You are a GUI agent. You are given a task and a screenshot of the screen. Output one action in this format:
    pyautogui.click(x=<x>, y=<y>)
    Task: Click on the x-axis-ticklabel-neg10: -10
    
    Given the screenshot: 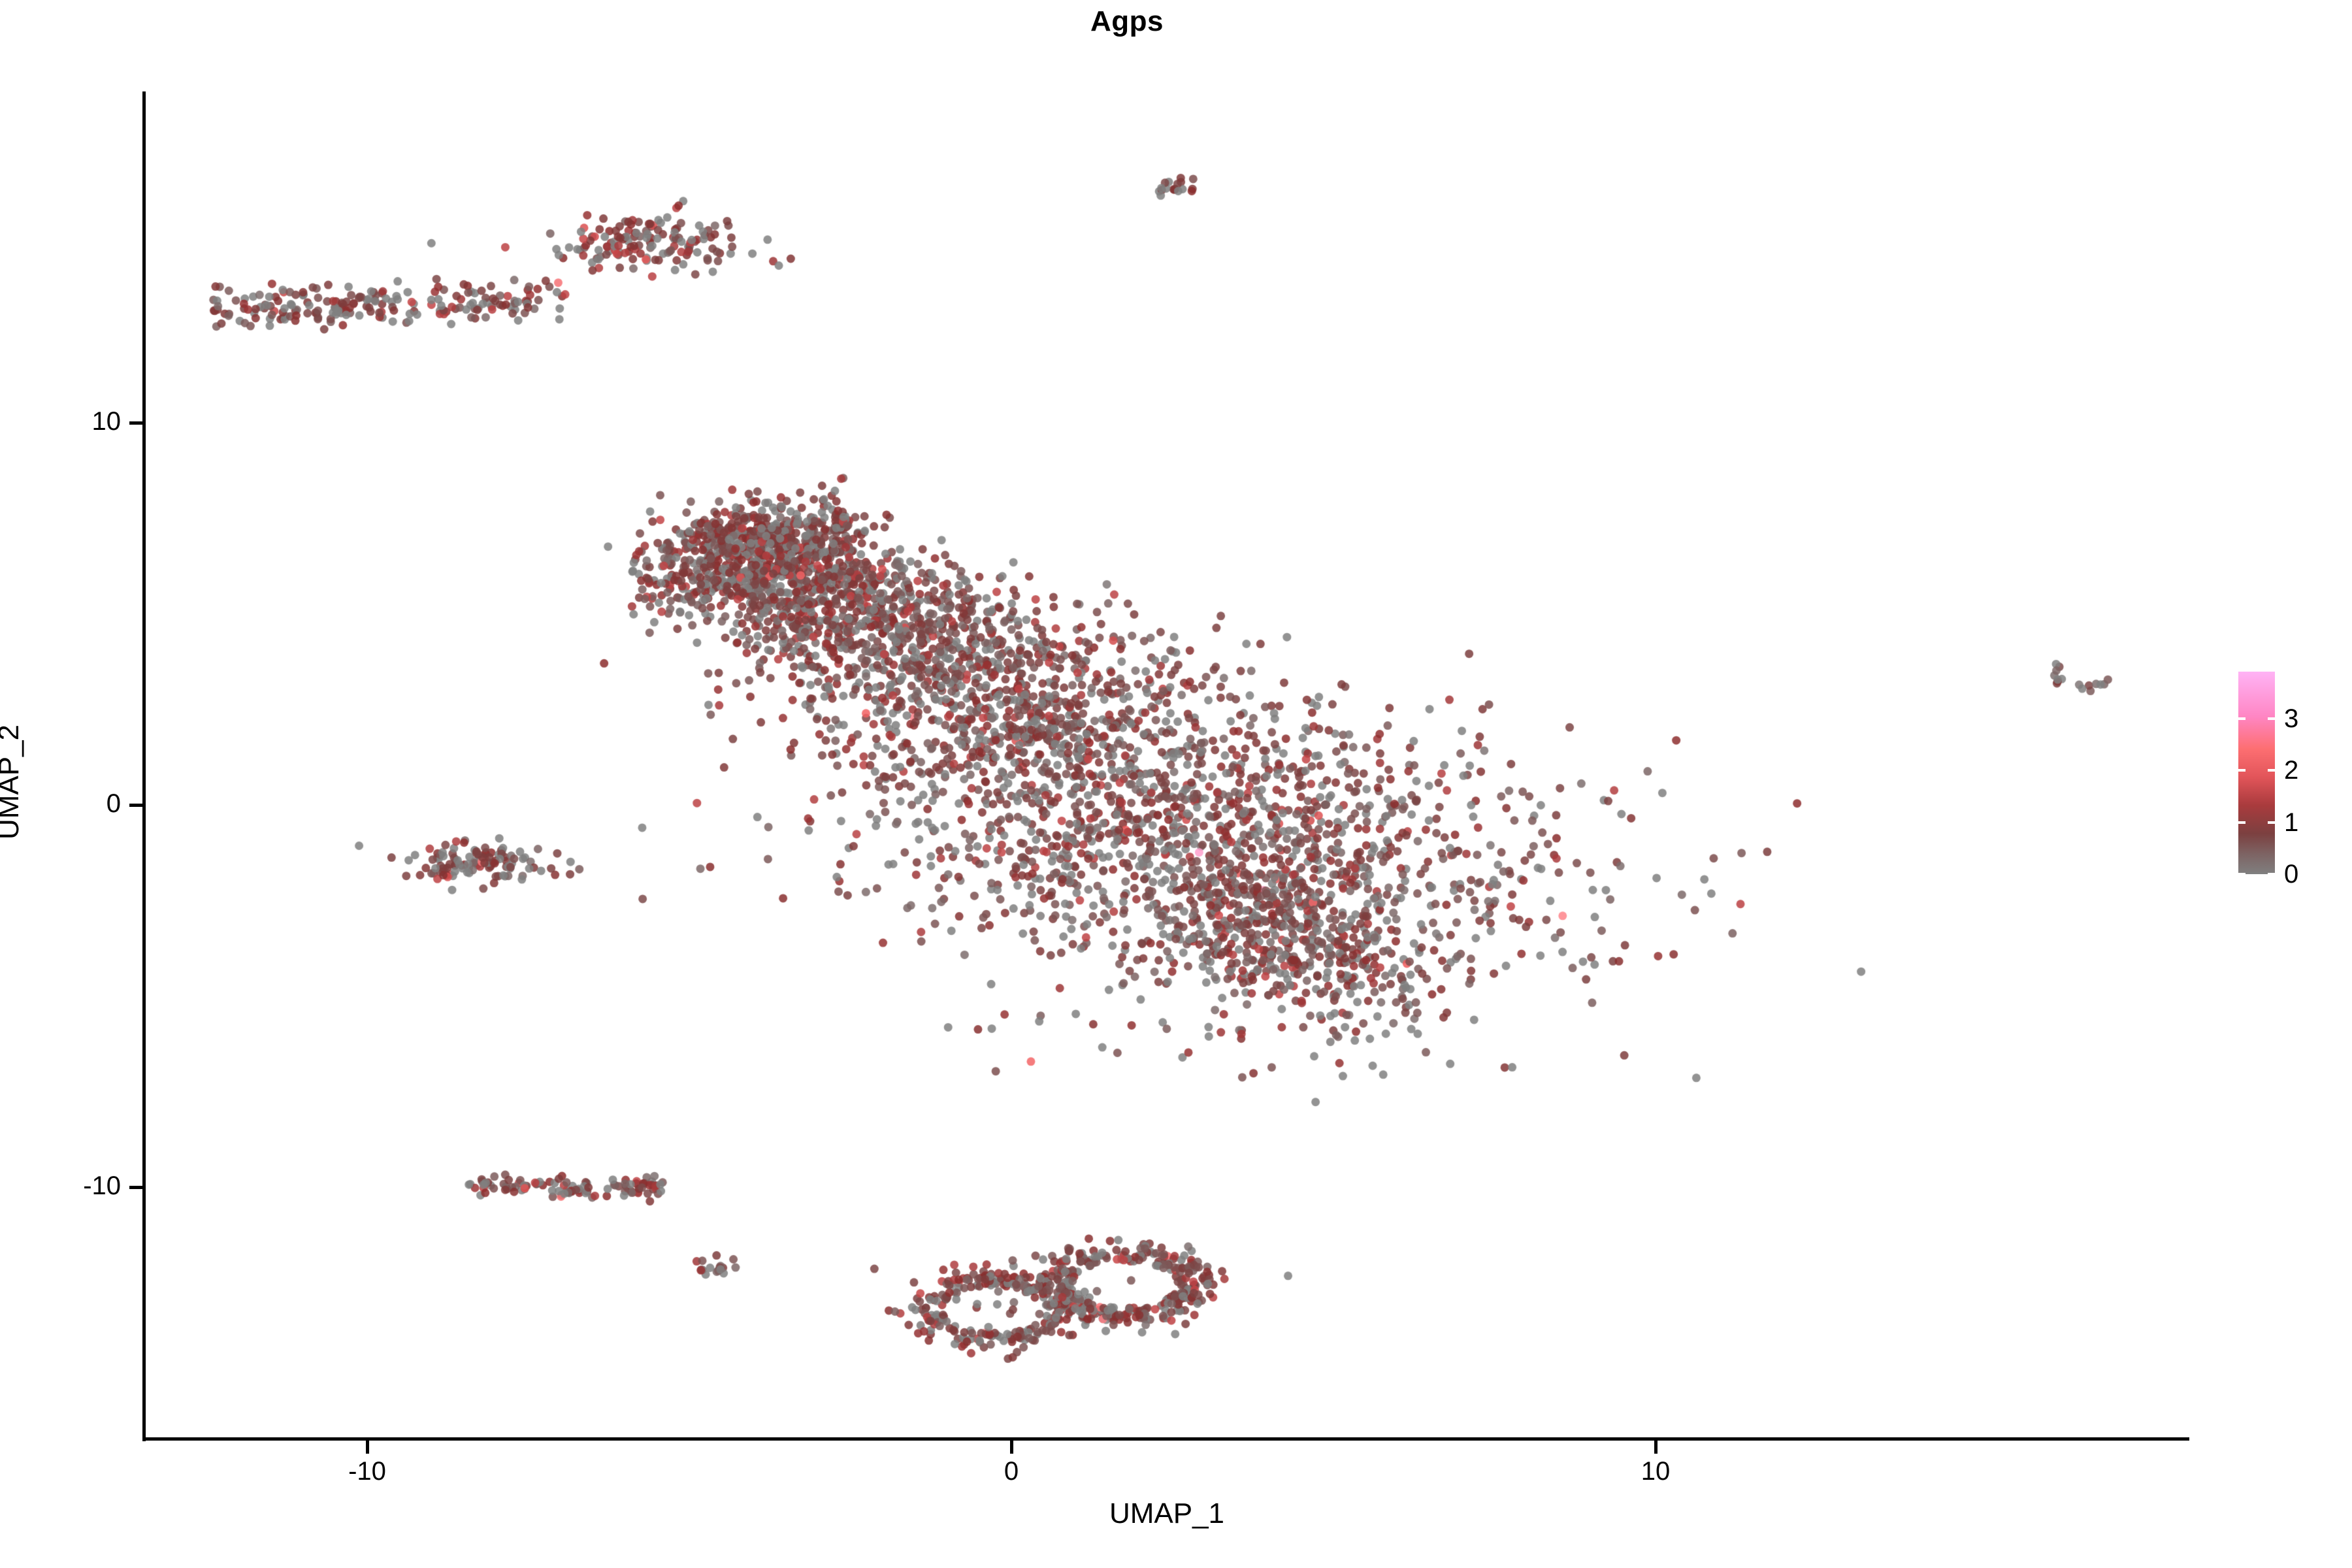 What is the action you would take?
    pyautogui.click(x=367, y=1471)
    